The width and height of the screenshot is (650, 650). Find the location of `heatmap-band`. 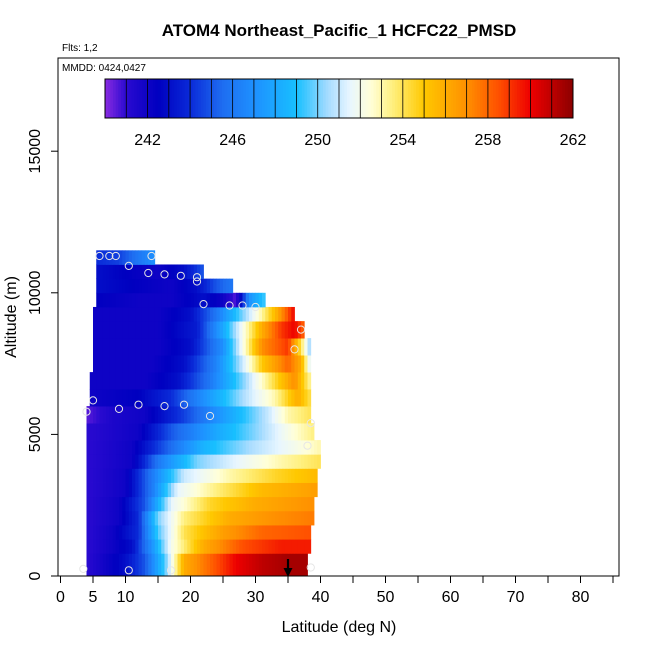

heatmap-band is located at coordinates (202, 475).